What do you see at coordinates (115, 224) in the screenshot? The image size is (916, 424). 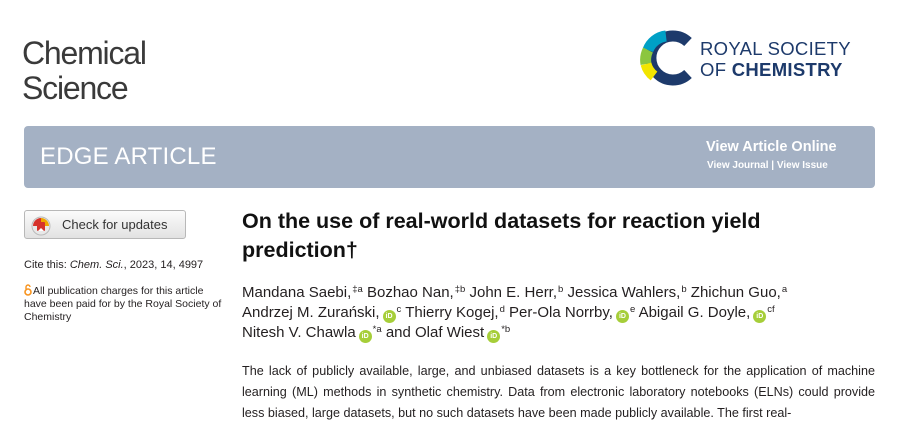 I see `check-for-updates-label: Check for updates` at bounding box center [115, 224].